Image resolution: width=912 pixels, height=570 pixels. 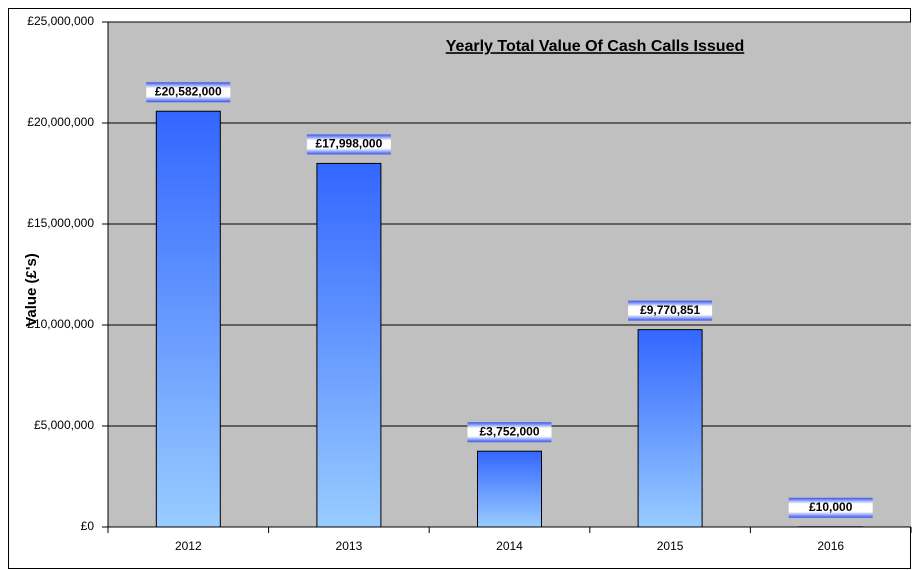 I want to click on y-tick-label: £15,000,000, so click(x=60, y=223).